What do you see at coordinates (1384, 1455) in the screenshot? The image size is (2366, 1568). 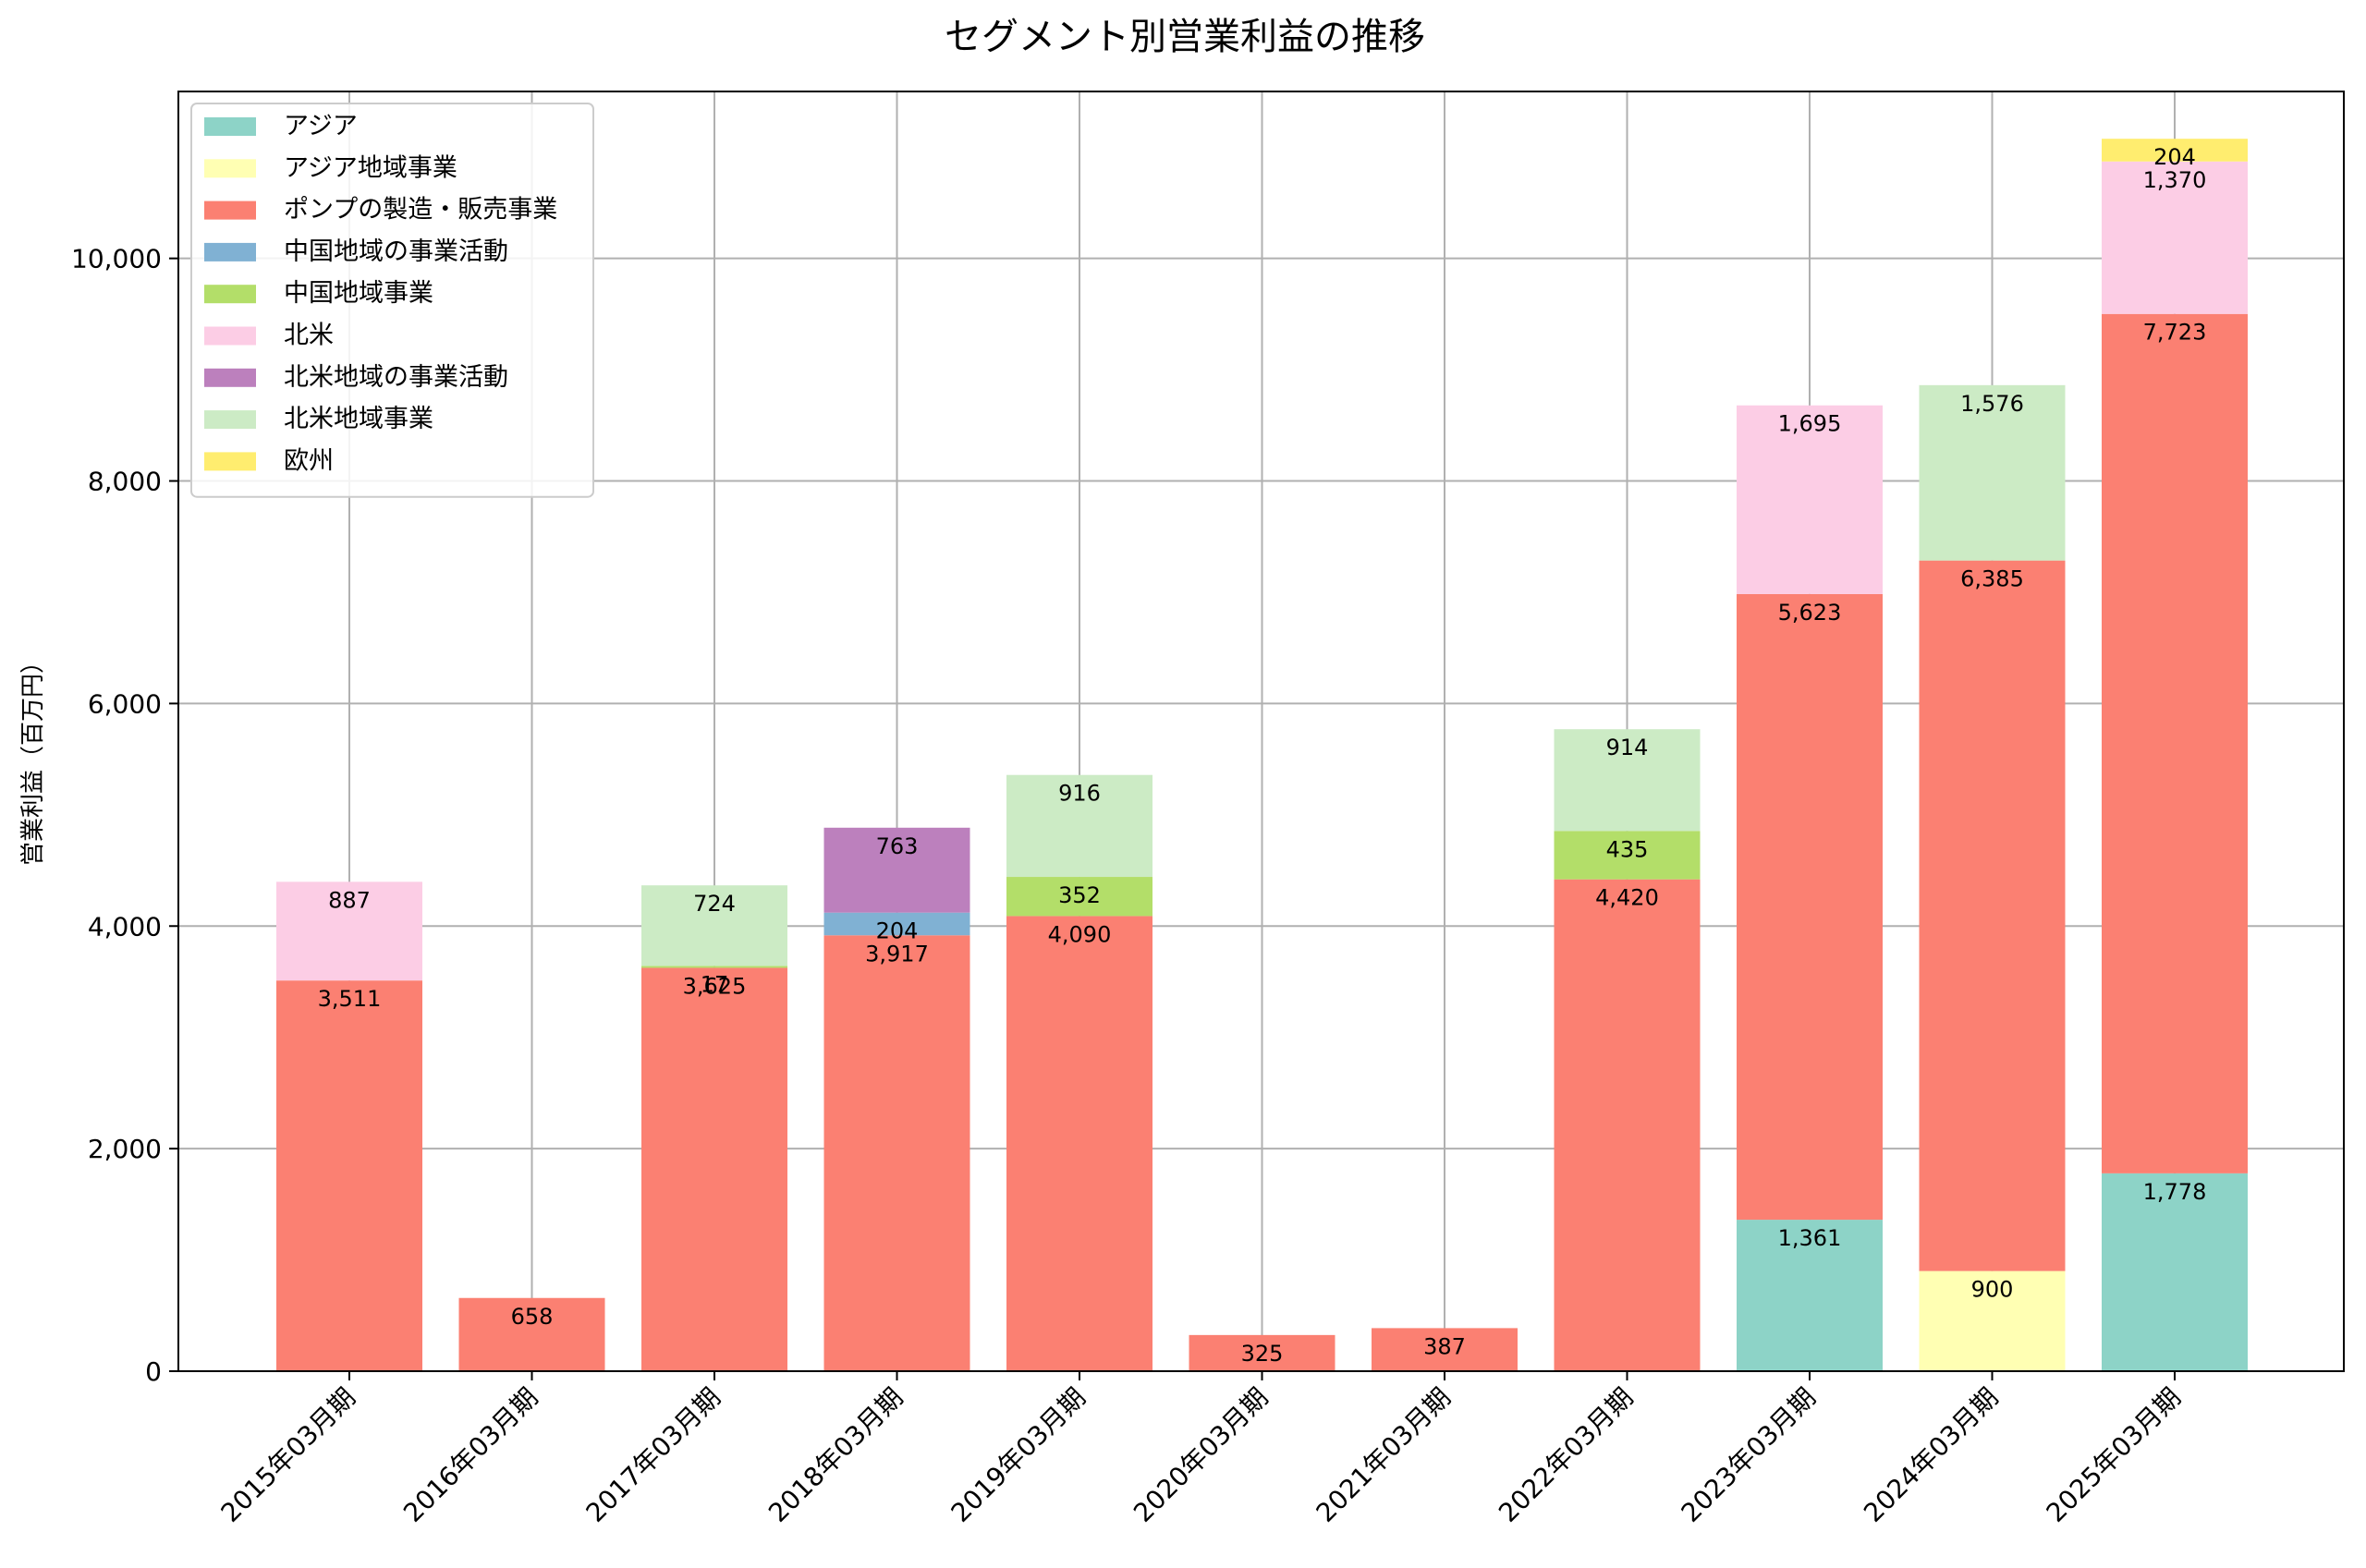 I see `x-tick-label: 2021年03月期` at bounding box center [1384, 1455].